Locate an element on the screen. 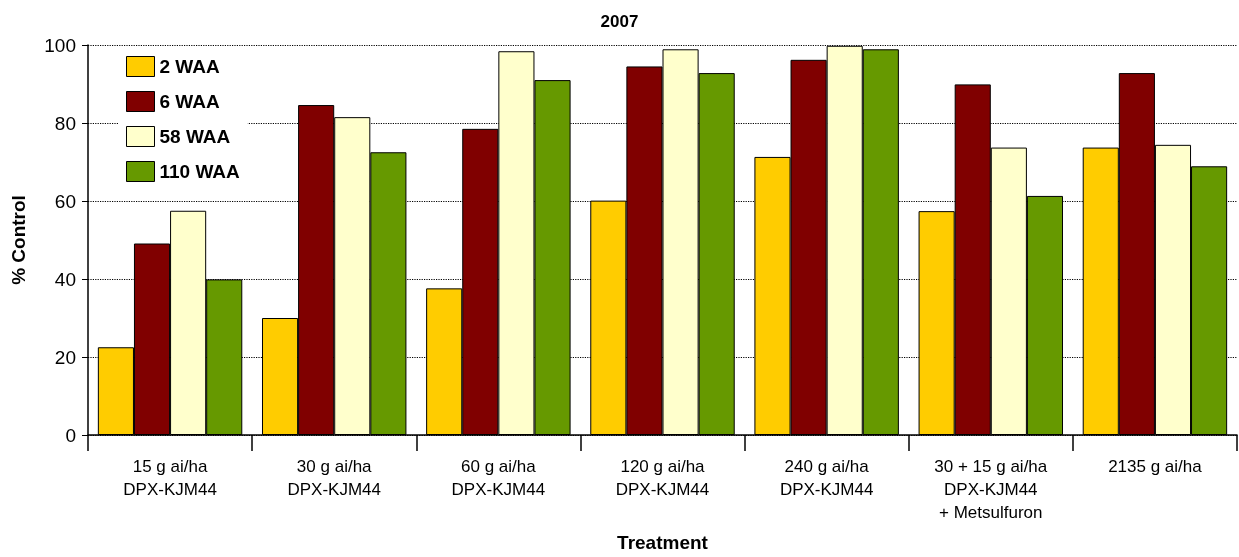  x-axis-title: Treatment is located at coordinates (663, 542).